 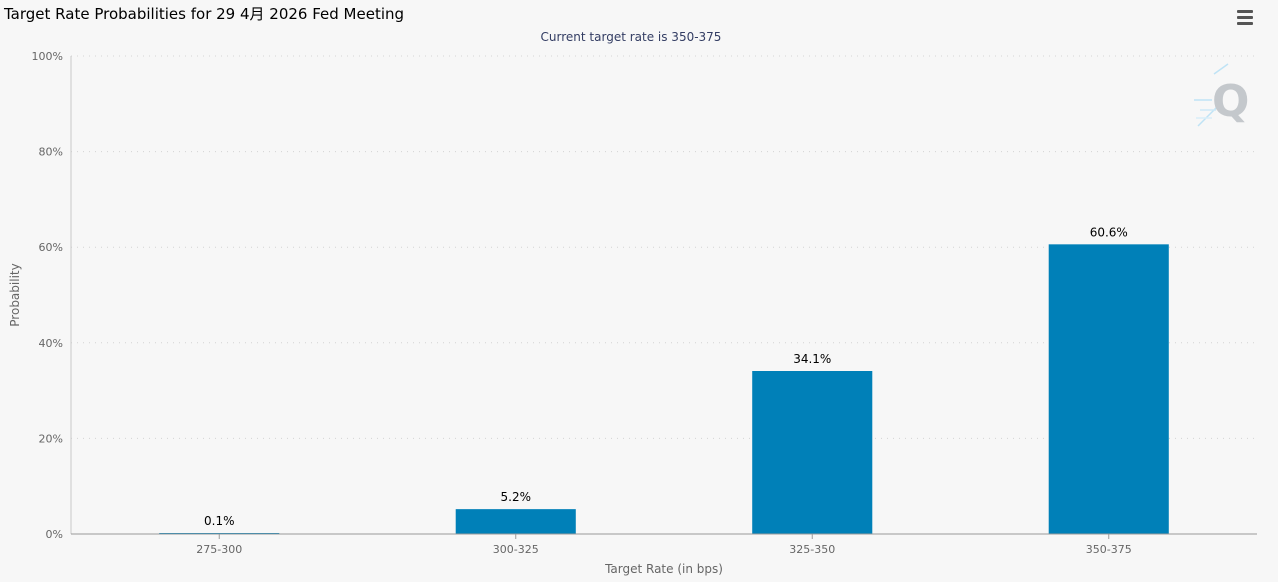 What do you see at coordinates (51, 343) in the screenshot?
I see `y-tick-label: 40%` at bounding box center [51, 343].